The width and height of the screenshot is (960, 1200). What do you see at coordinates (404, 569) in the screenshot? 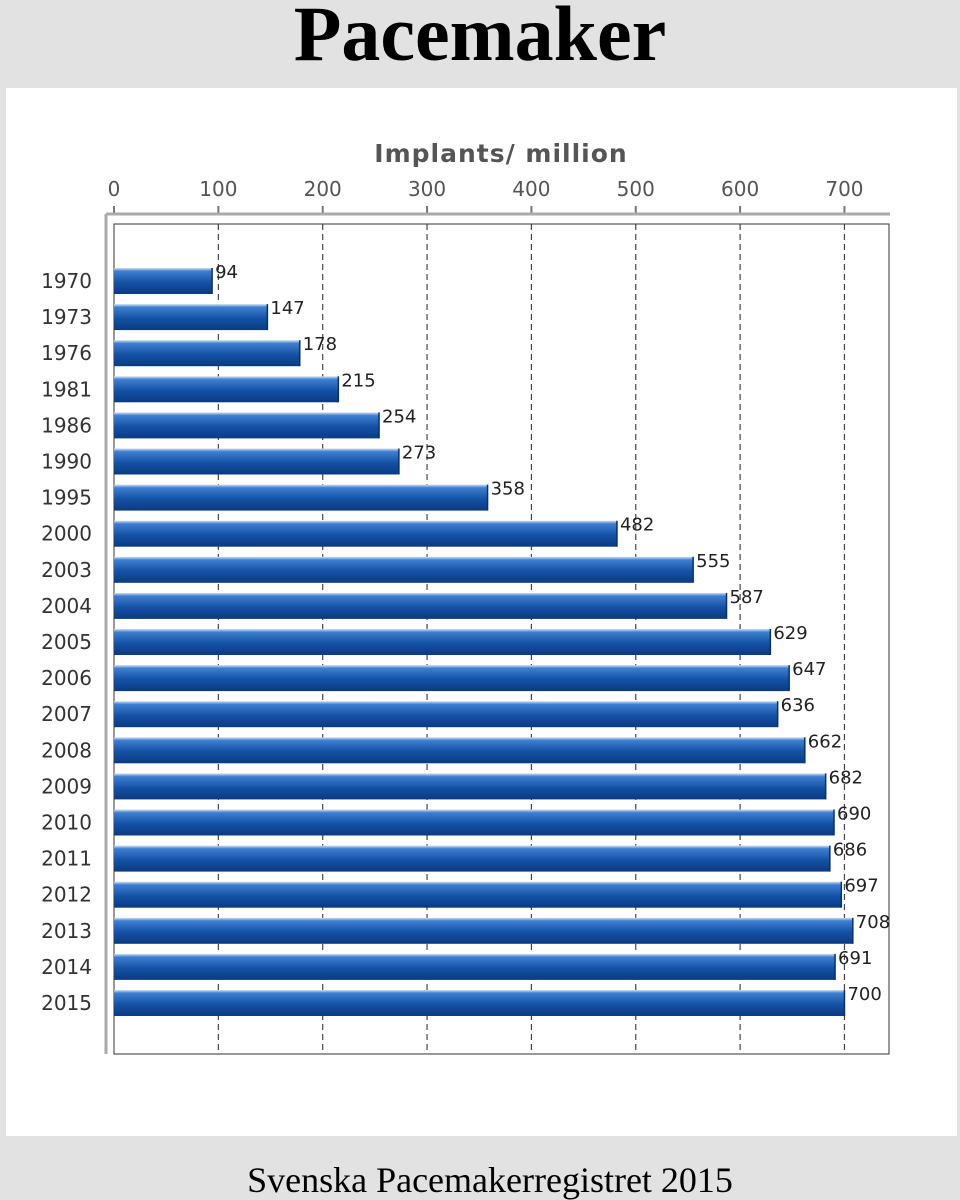
I see `bar-2003` at bounding box center [404, 569].